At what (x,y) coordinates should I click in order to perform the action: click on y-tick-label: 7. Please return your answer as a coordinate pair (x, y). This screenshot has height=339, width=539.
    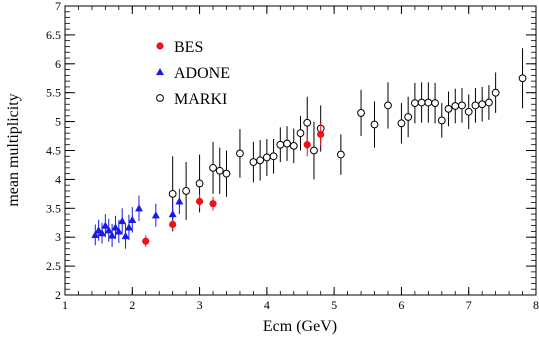
    Looking at the image, I should click on (58, 6).